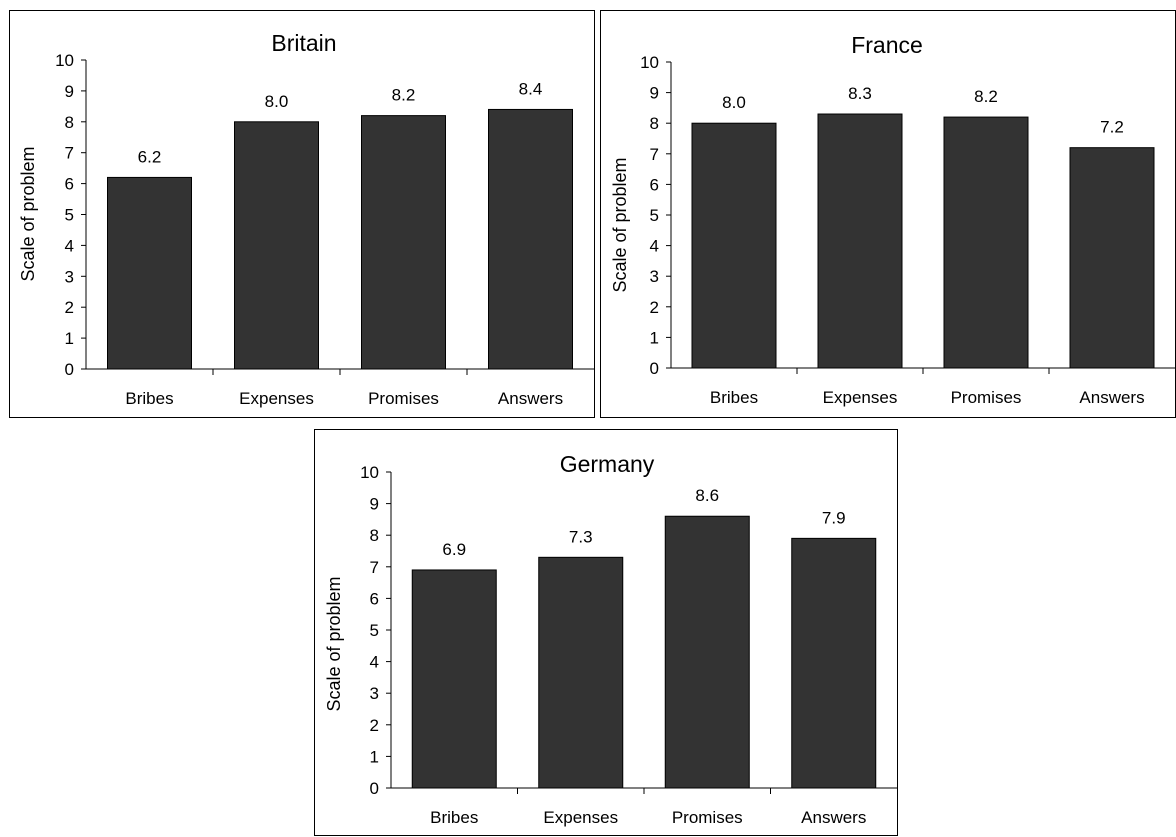 This screenshot has height=837, width=1176. What do you see at coordinates (581, 536) in the screenshot?
I see `data-label: 7.3` at bounding box center [581, 536].